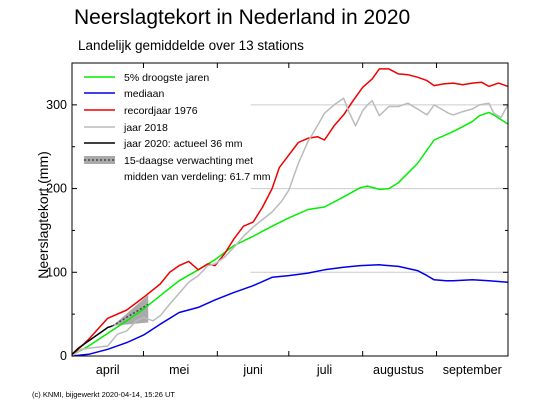 Image resolution: width=534 pixels, height=410 pixels. I want to click on y-tick-label: 100, so click(56, 272).